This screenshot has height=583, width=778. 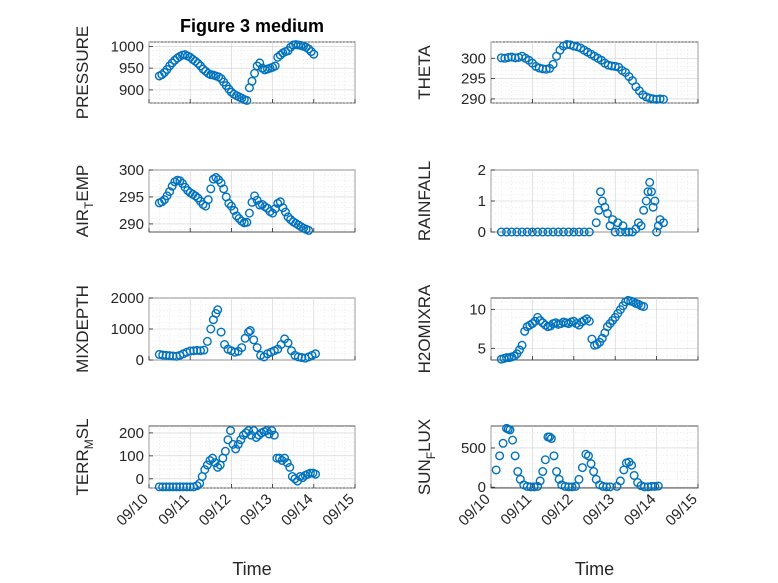 I want to click on chart-title: Figure 3 medium, so click(x=252, y=26).